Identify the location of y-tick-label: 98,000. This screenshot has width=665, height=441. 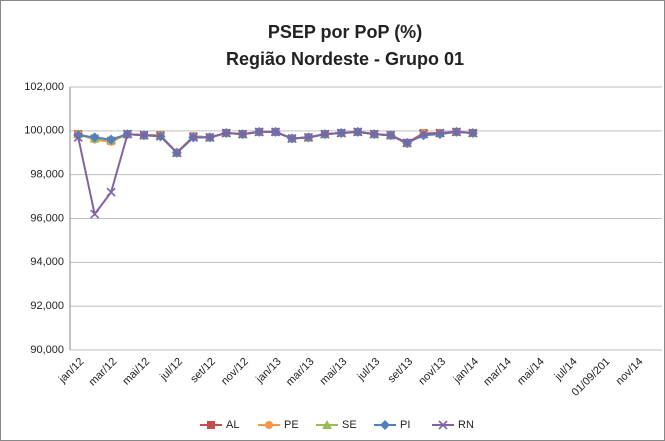
(47, 175).